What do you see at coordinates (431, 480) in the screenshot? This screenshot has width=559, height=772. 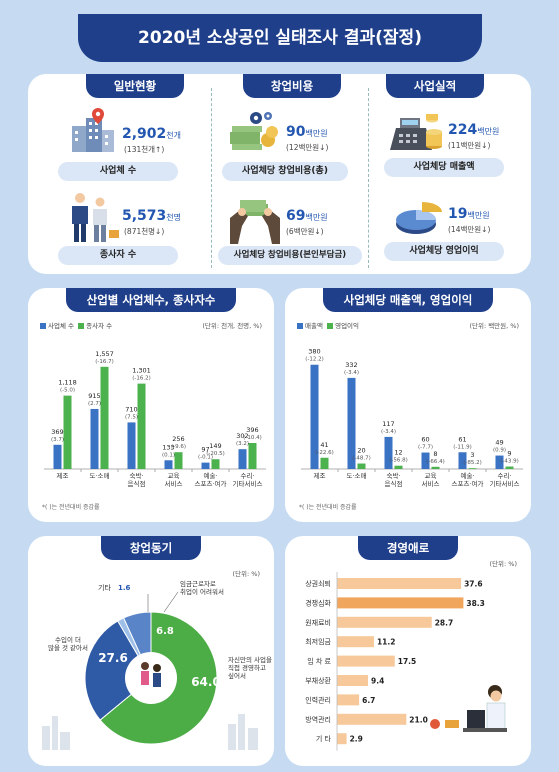 I see `category-tick-label: 교육 서비스` at bounding box center [431, 480].